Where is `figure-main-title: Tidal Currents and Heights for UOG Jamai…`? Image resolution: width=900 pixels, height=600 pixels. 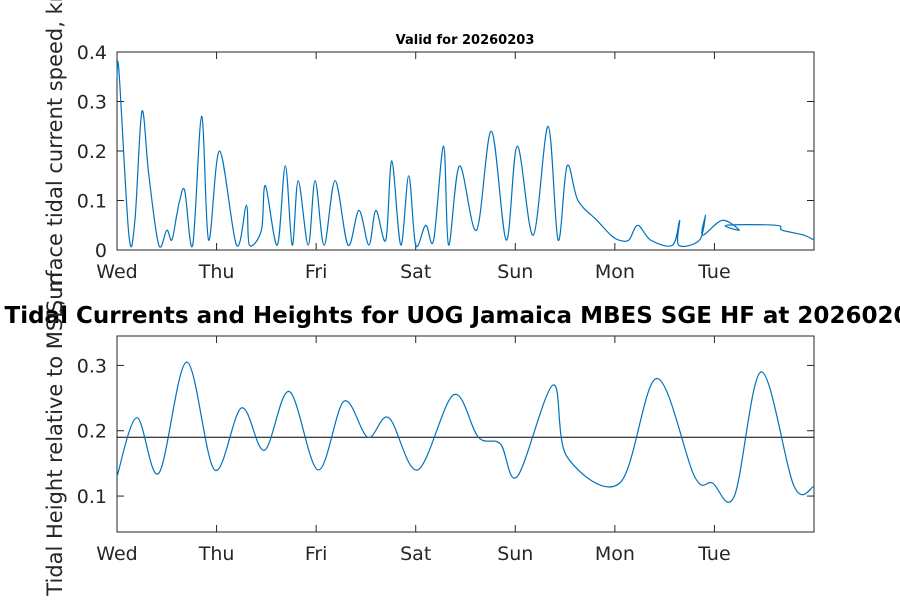 figure-main-title: Tidal Currents and Heights for UOG Jamai… is located at coordinates (452, 316).